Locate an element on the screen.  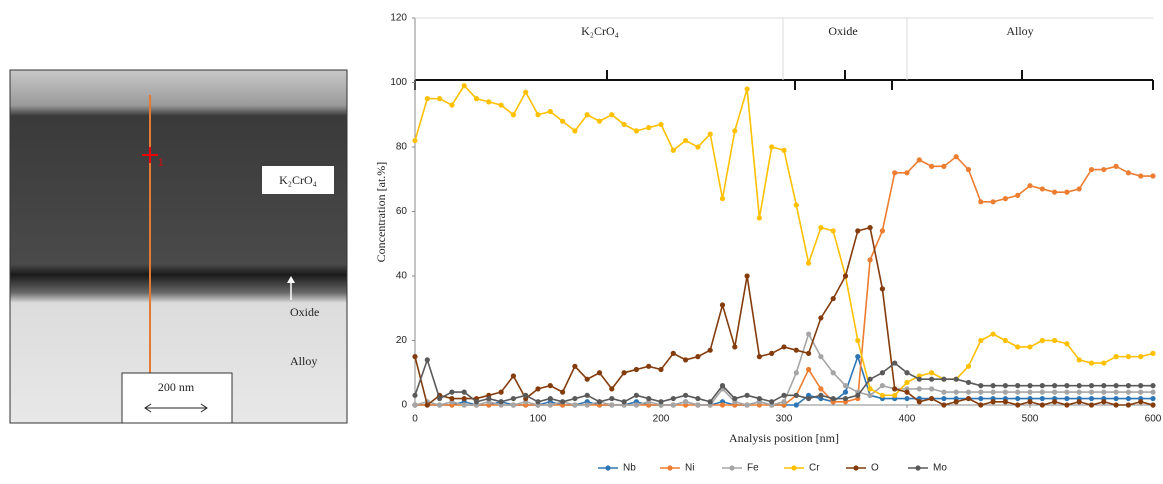
point-label: 1 is located at coordinates (161, 163).